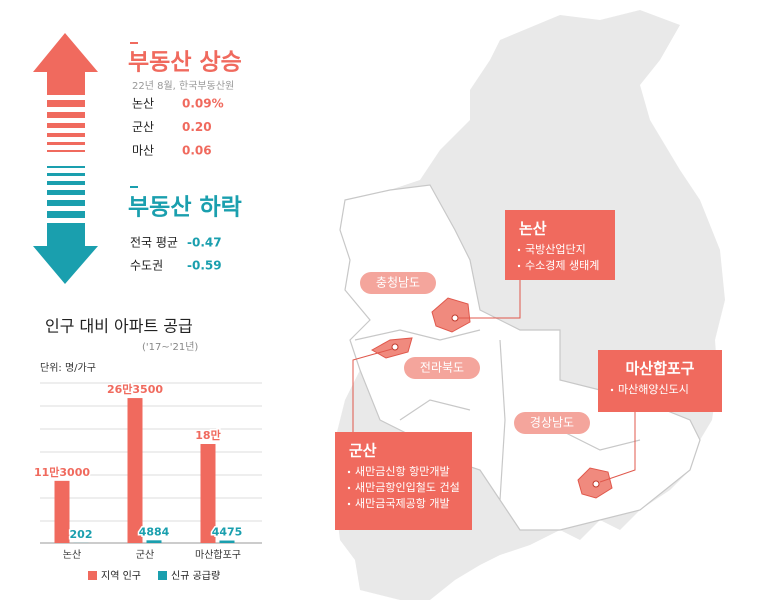 Image resolution: width=779 pixels, height=612 pixels. What do you see at coordinates (407, 487) in the screenshot?
I see `callout-item: 새만금항인입철도 건설` at bounding box center [407, 487].